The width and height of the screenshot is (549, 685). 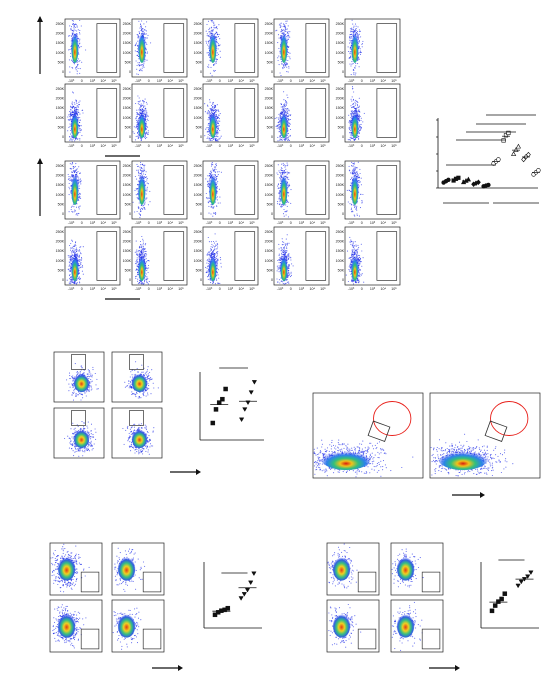 I want to click on x-tick-label: -10³, so click(x=71, y=146).